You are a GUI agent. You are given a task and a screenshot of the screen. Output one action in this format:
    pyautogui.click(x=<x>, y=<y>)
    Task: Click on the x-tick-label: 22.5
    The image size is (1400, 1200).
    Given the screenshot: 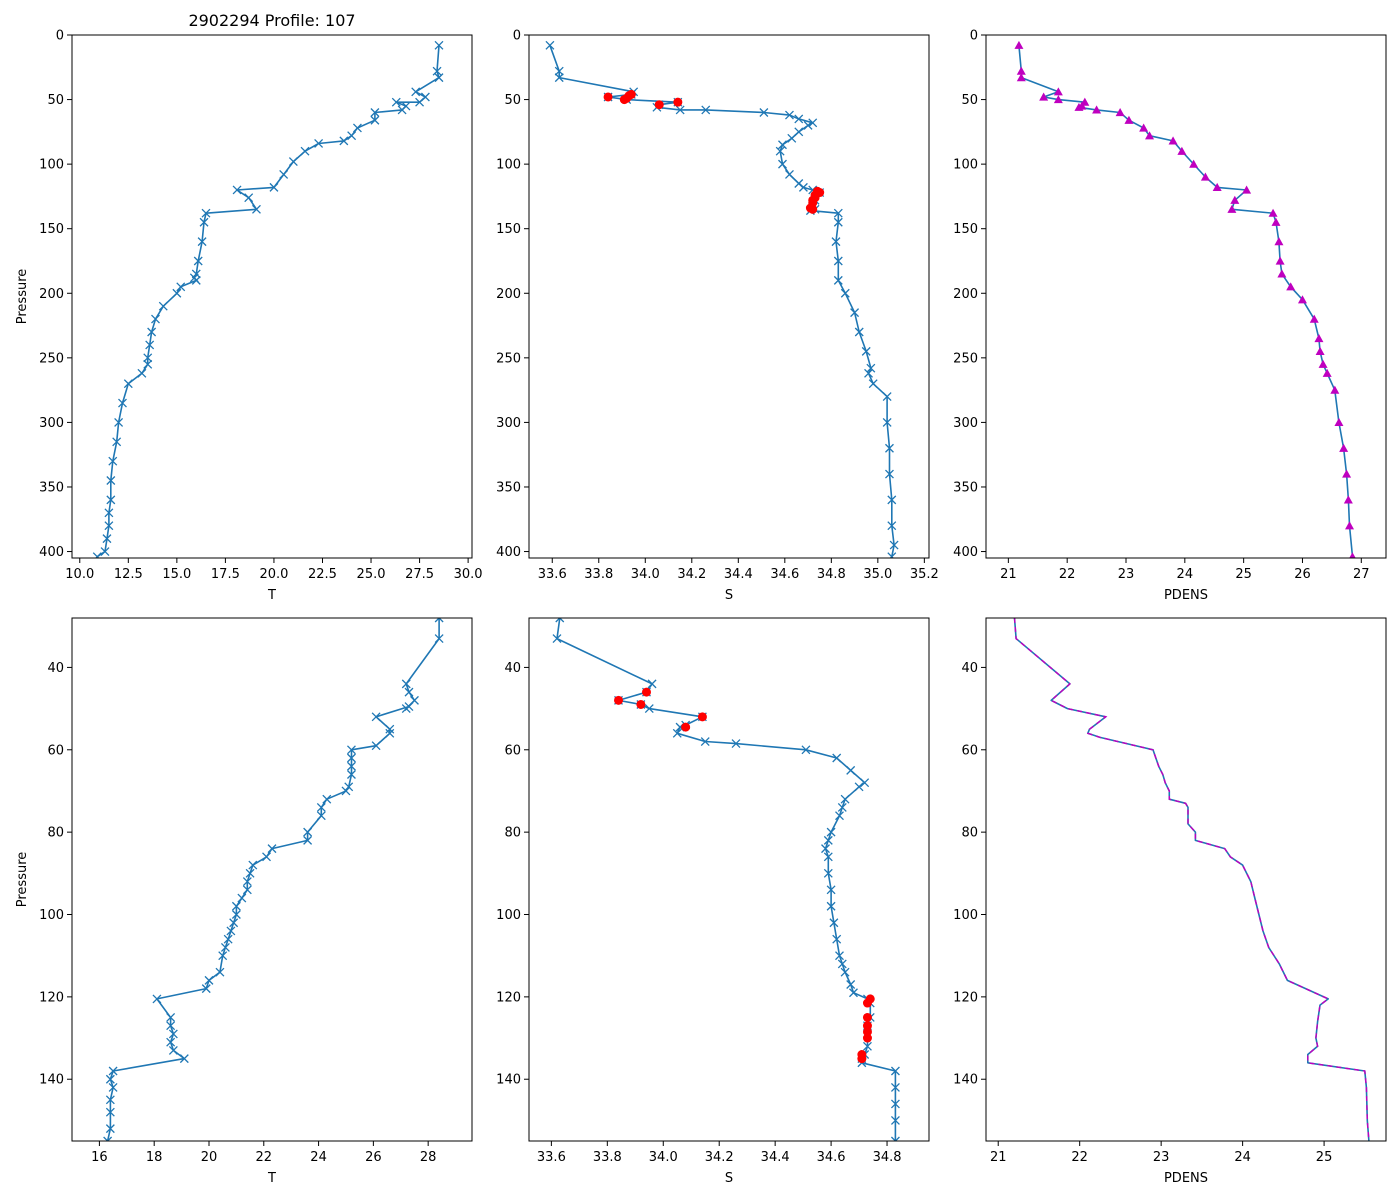 What is the action you would take?
    pyautogui.click(x=322, y=574)
    